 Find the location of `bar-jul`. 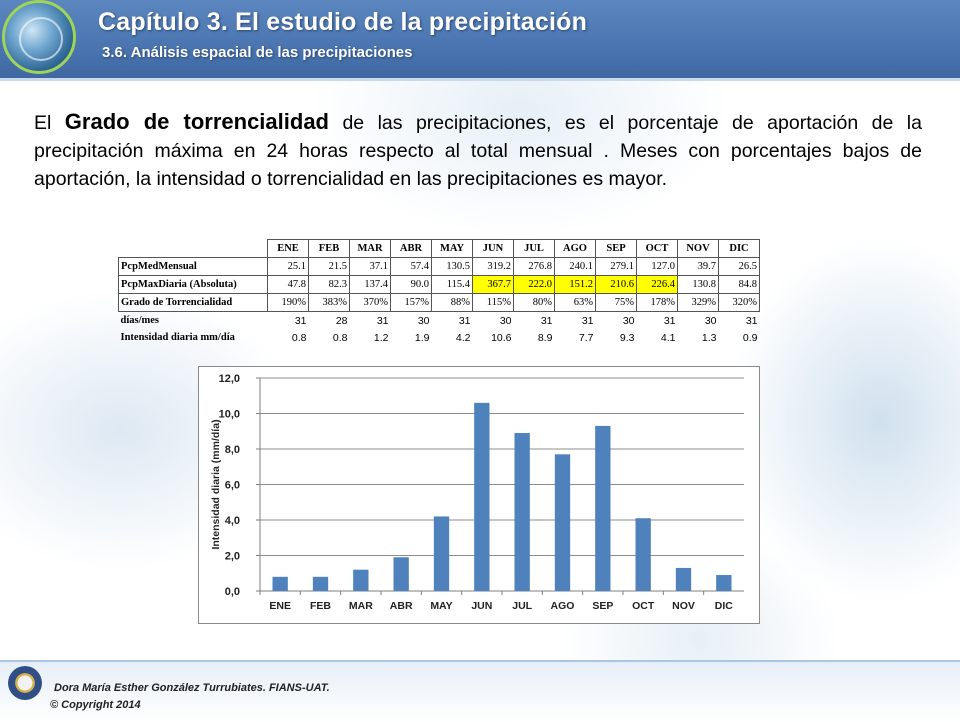

bar-jul is located at coordinates (522, 512).